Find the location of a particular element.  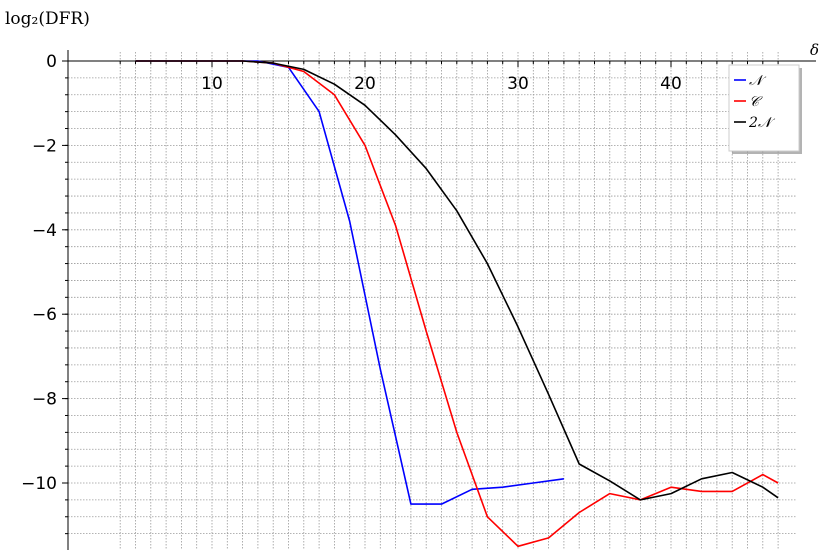

y-axis-label: log₂(DFR) is located at coordinates (47, 19).